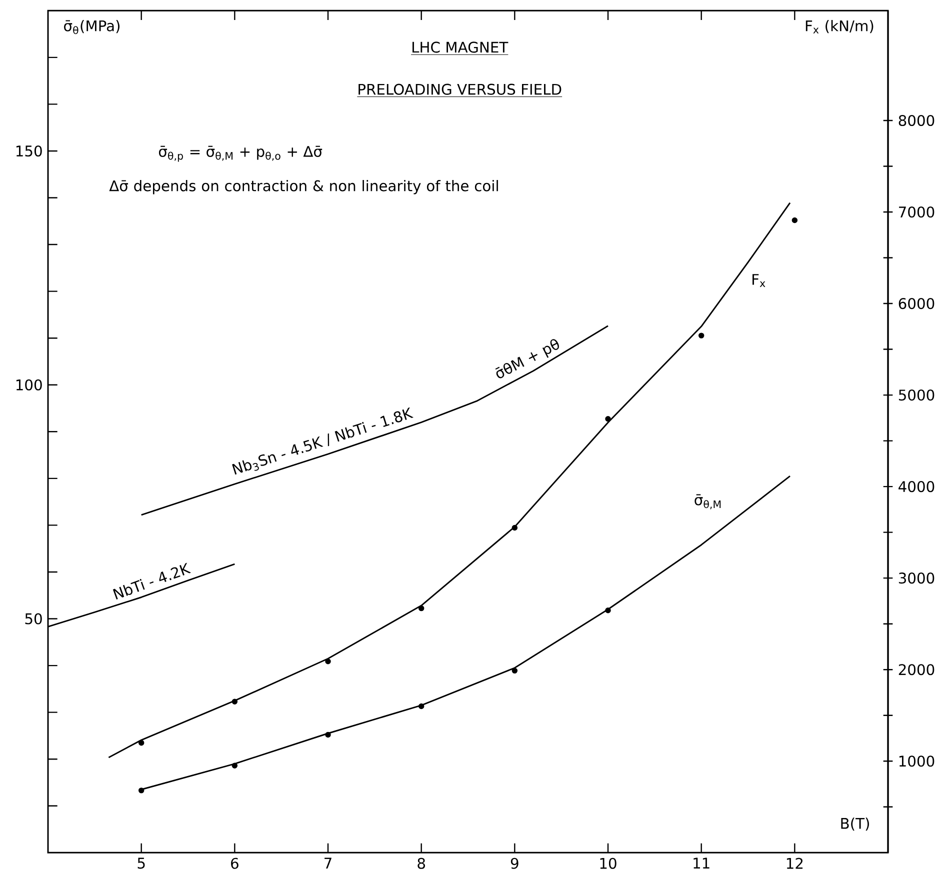  Describe the element at coordinates (421, 863) in the screenshot. I see `x-tick-label: 8` at that location.